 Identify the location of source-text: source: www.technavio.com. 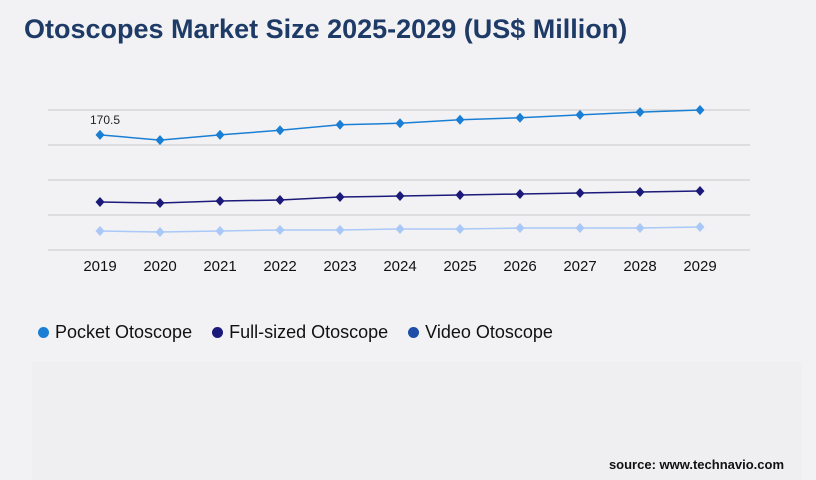
(696, 464).